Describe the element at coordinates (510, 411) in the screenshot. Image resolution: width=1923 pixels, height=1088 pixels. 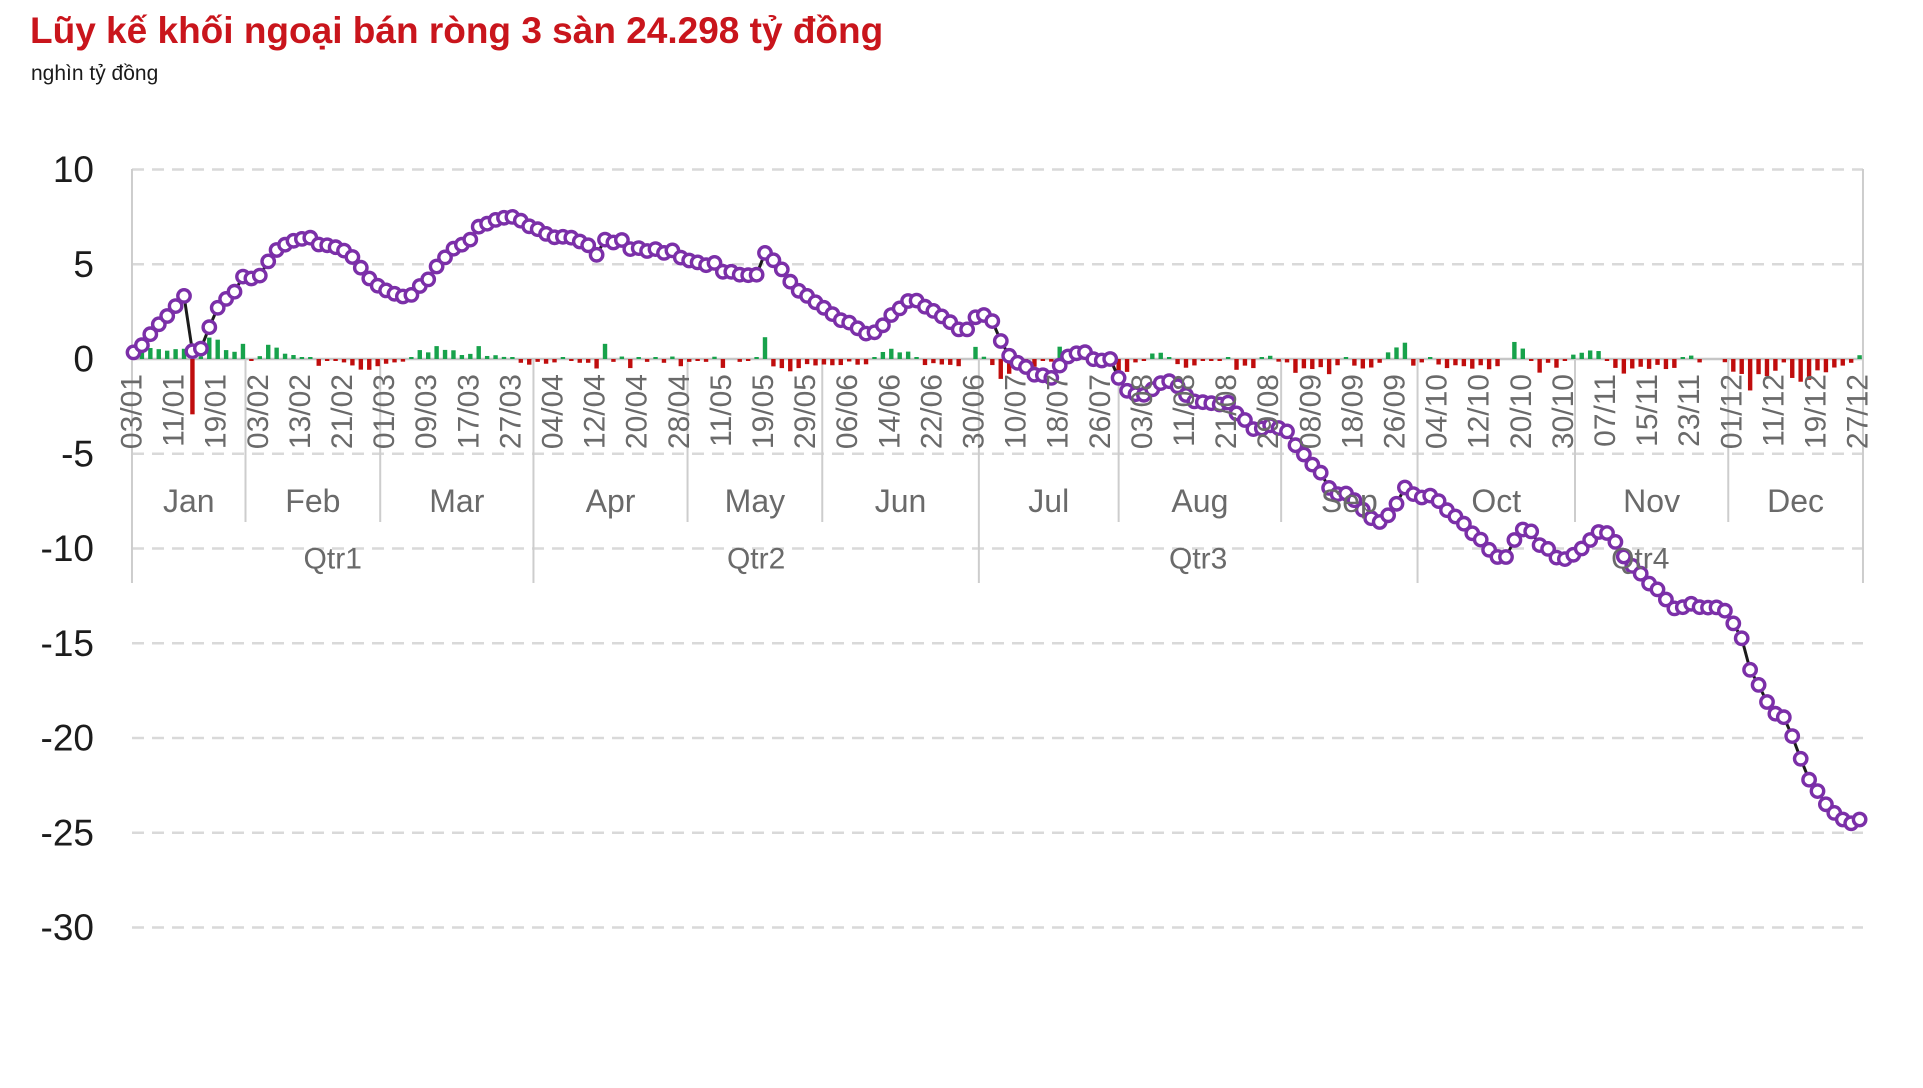
I see `x-axis-date-label: 27/03` at that location.